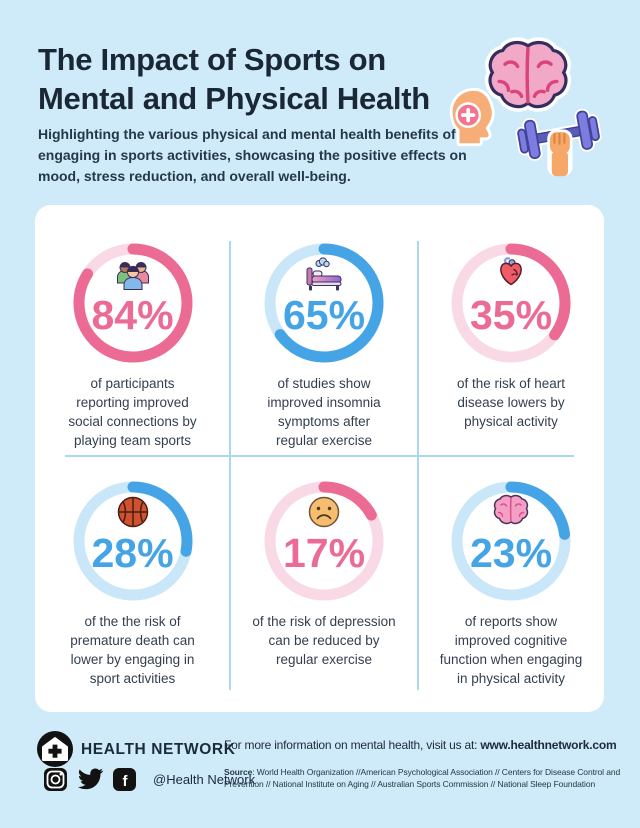 The width and height of the screenshot is (640, 828). Describe the element at coordinates (149, 779) in the screenshot. I see `social-links: f @Health Network` at that location.